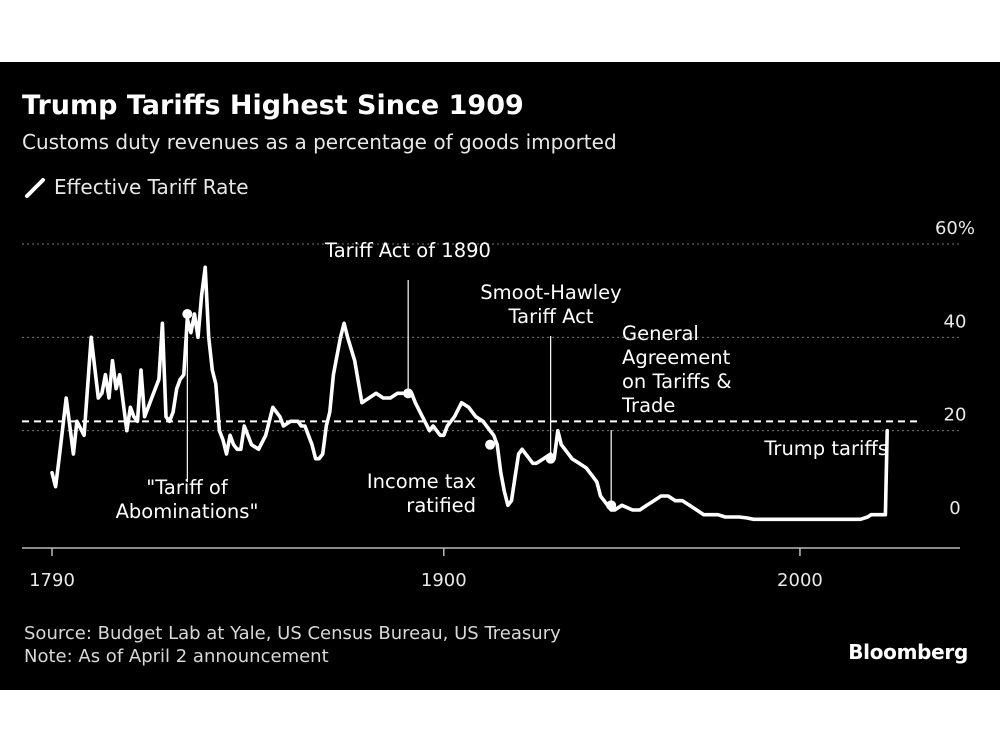 The height and width of the screenshot is (750, 1000). Describe the element at coordinates (187, 487) in the screenshot. I see `annotation-label-line: "Tariff of` at that location.